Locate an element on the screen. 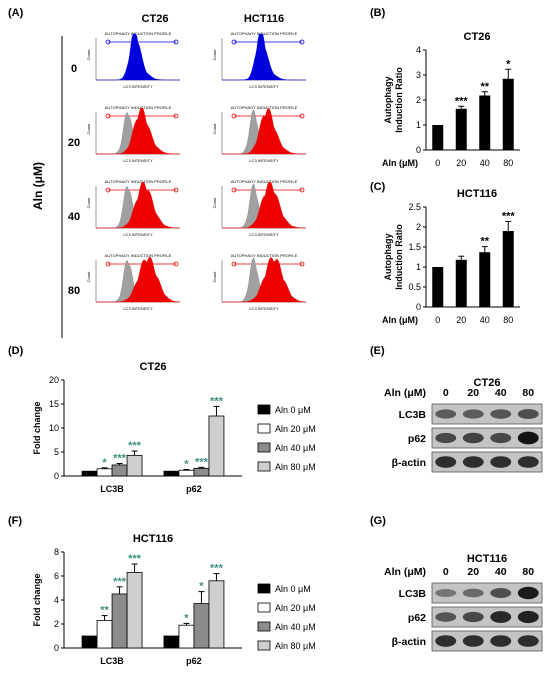 This screenshot has width=550, height=676. y-axis-label: AutophagyInduction Ratio is located at coordinates (393, 100).